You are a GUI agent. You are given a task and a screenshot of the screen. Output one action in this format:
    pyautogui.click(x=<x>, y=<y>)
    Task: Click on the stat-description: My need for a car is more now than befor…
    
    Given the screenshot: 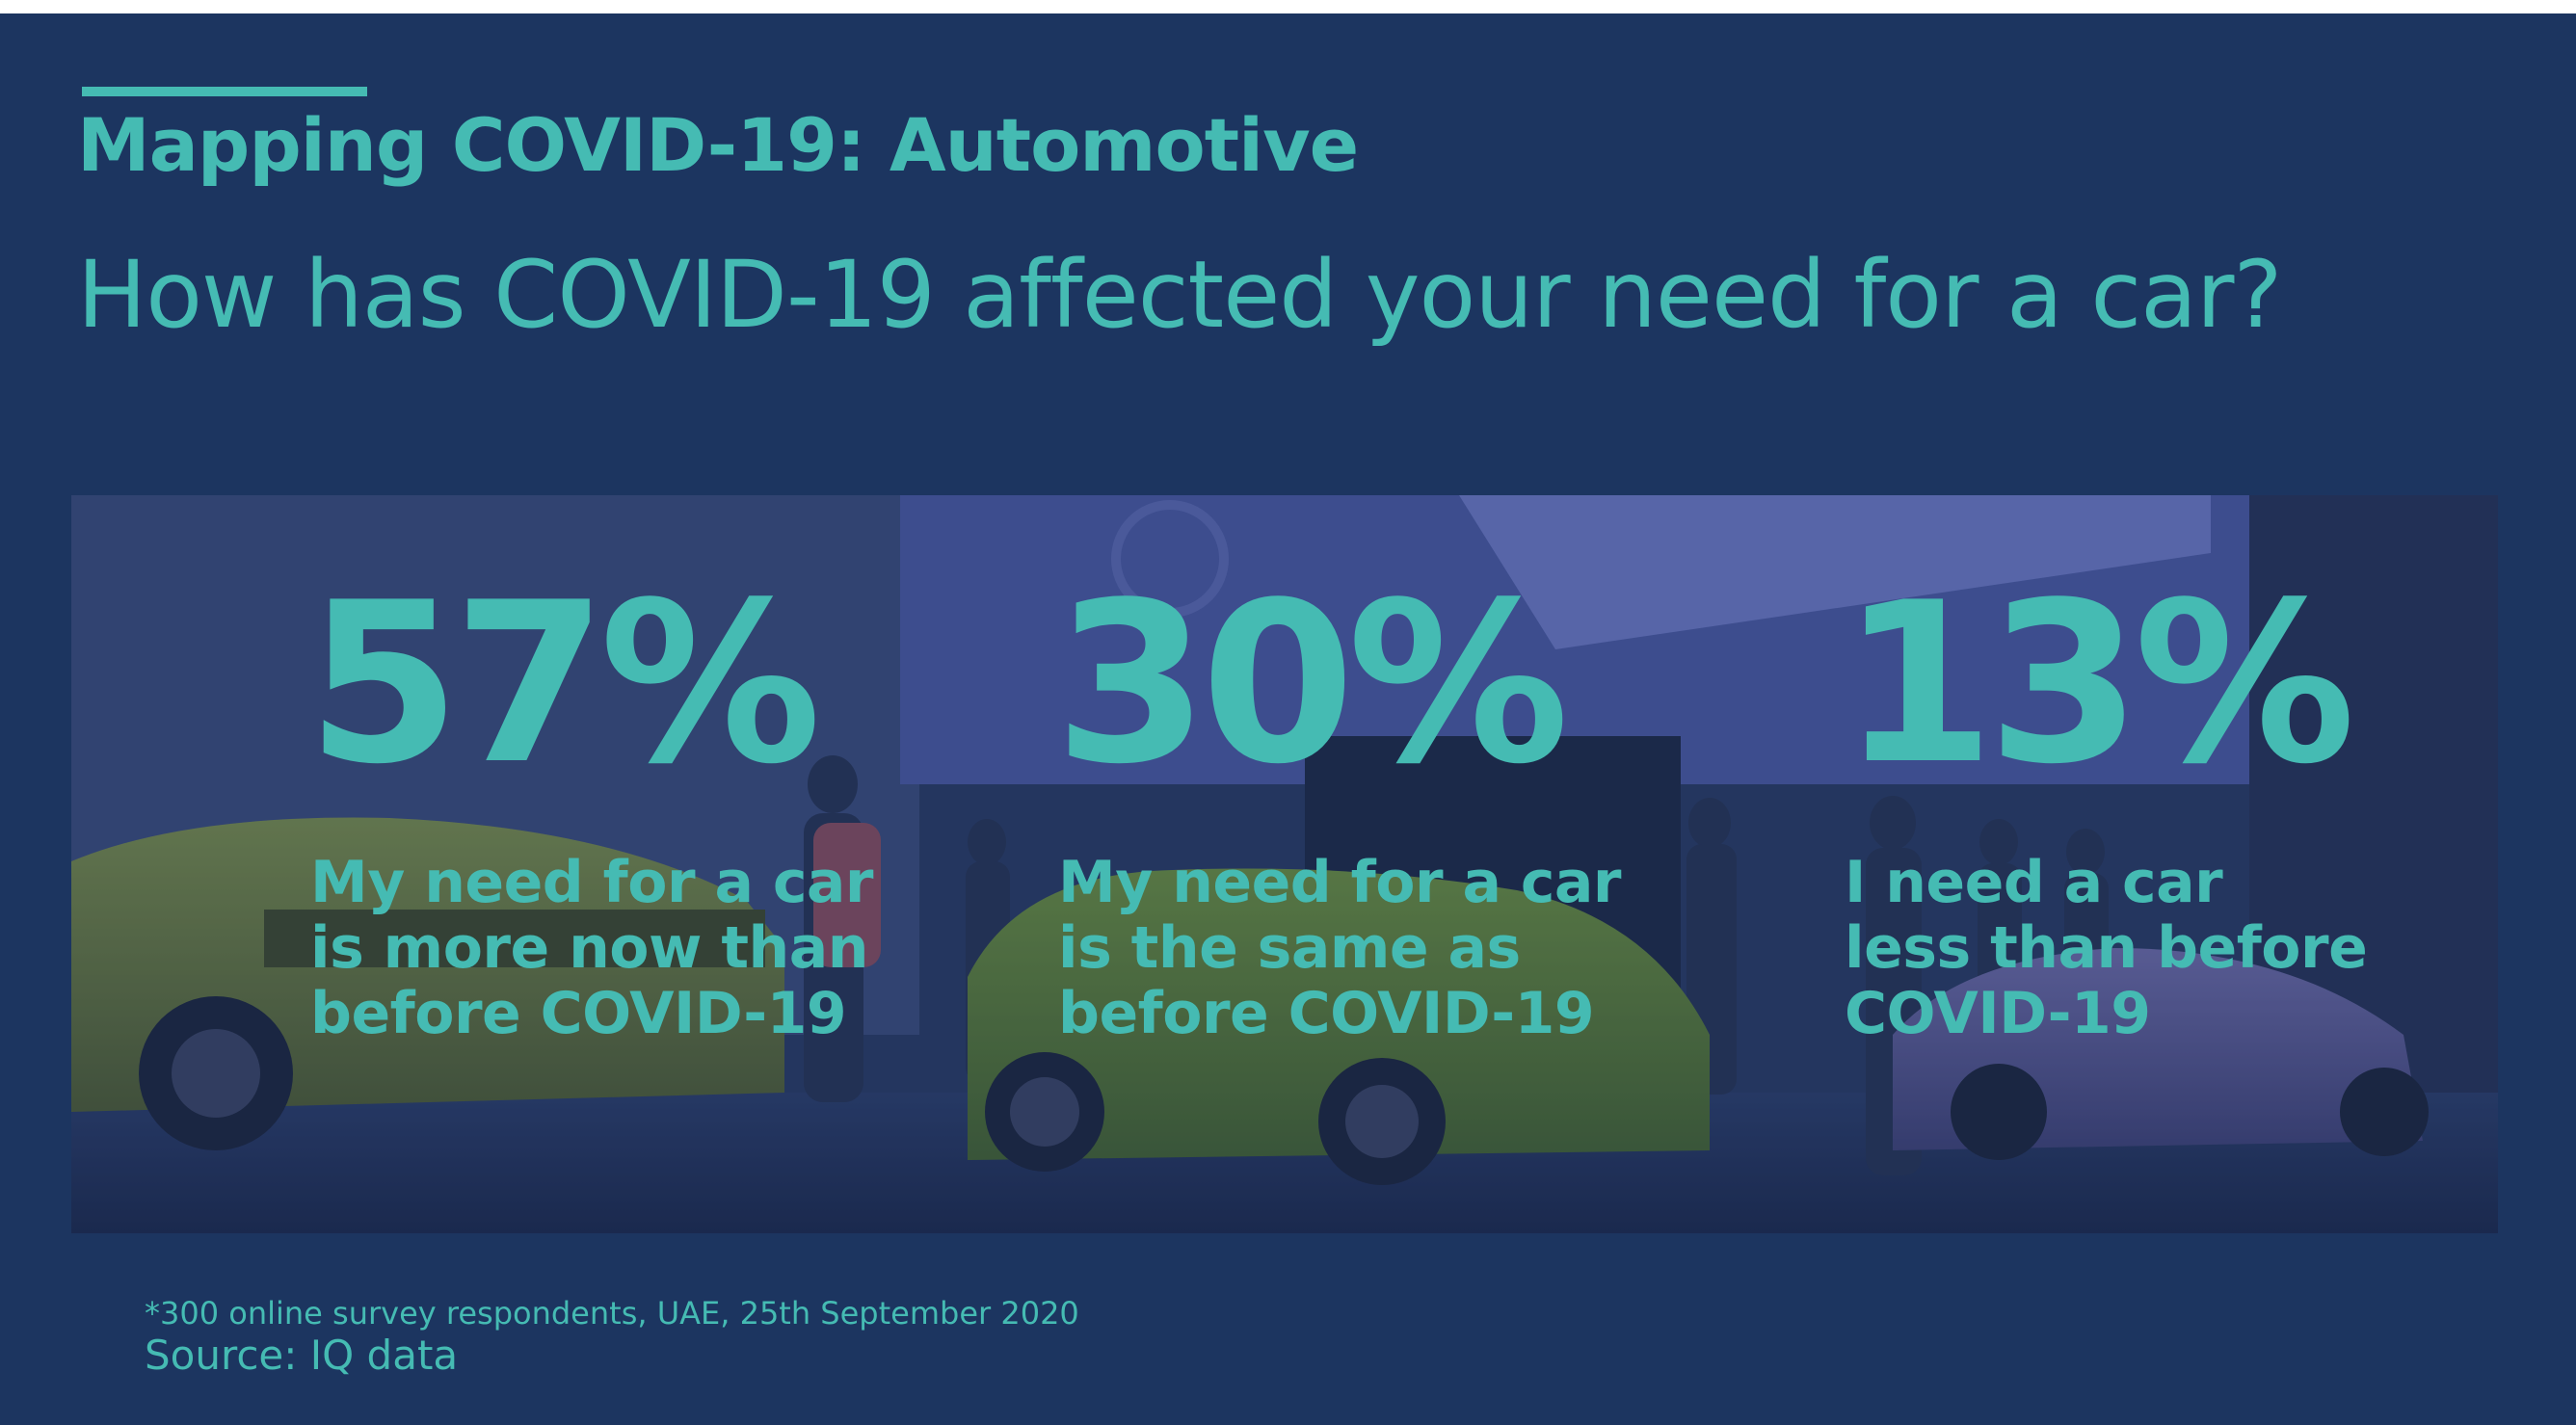 What is the action you would take?
    pyautogui.click(x=609, y=948)
    